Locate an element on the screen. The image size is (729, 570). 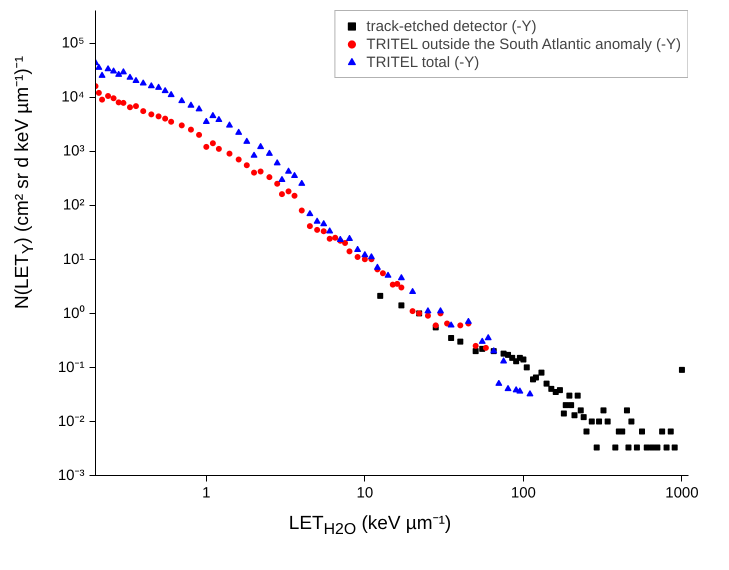
legend-label: track-etched detector (-Y) is located at coordinates (451, 26).